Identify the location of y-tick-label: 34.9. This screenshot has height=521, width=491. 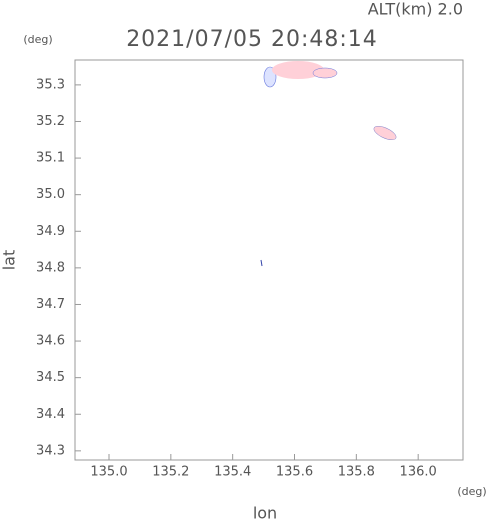
(50, 231).